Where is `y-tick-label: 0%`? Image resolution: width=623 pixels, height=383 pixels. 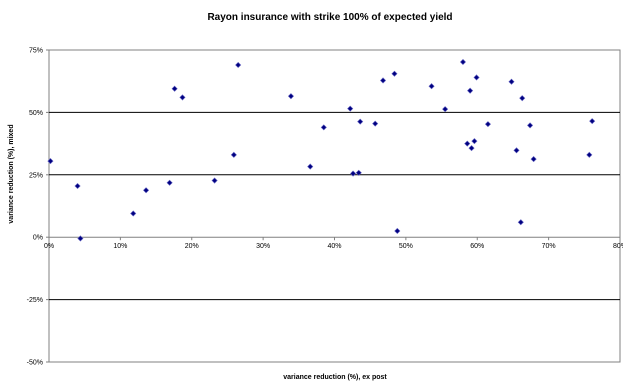 y-tick-label: 0% is located at coordinates (38, 238).